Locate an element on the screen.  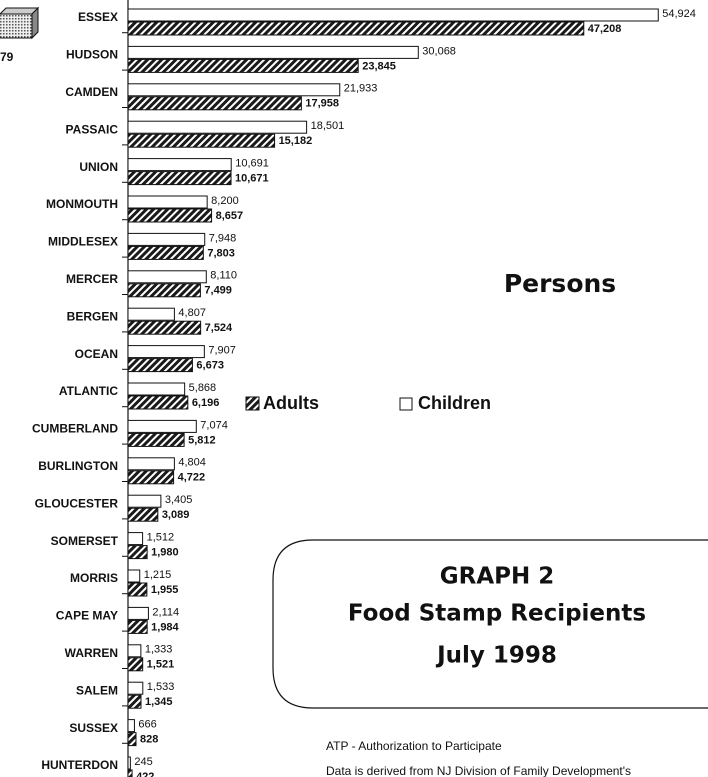
value-label: 1,512 is located at coordinates (161, 538).